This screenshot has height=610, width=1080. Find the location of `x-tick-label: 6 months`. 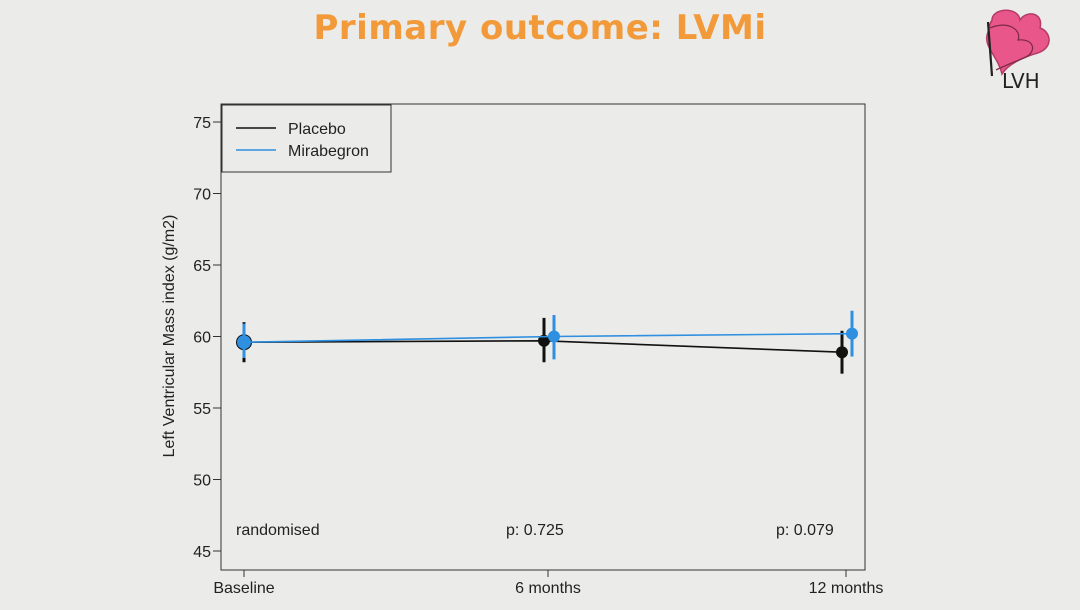

x-tick-label: 6 months is located at coordinates (548, 588).